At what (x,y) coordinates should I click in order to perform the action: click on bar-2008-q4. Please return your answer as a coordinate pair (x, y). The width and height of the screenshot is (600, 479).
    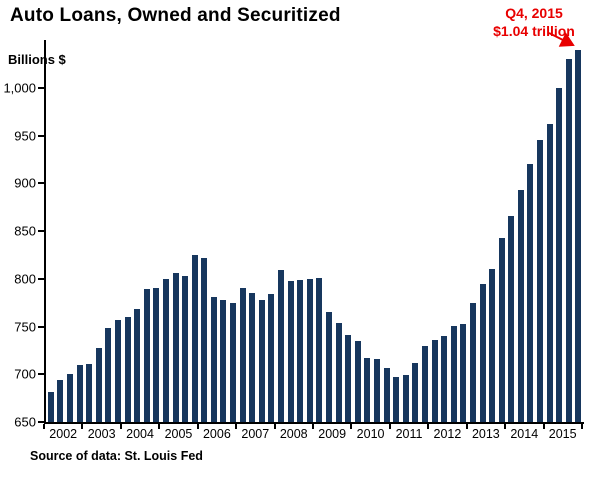
    Looking at the image, I should click on (309, 350).